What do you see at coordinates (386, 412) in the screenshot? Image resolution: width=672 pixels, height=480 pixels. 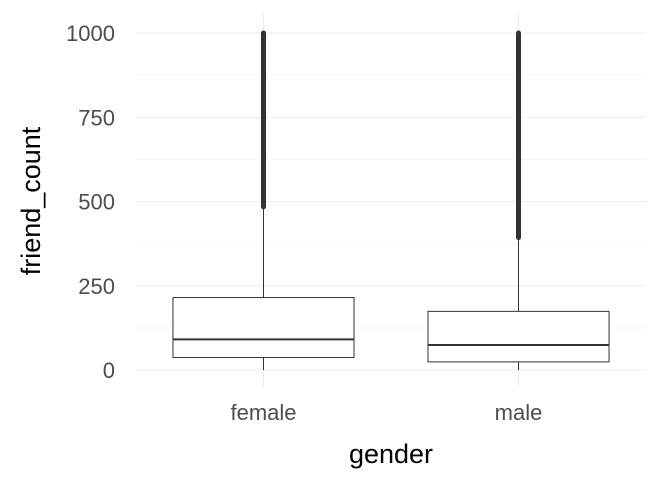 I see `x-tick-labels: female male` at bounding box center [386, 412].